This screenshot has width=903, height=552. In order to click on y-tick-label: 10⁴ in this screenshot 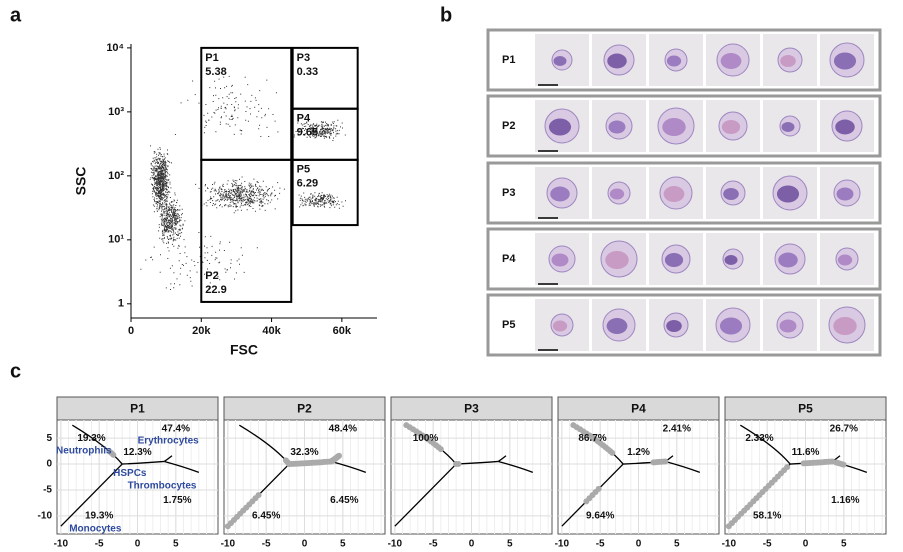, I will do `click(115, 48)`.